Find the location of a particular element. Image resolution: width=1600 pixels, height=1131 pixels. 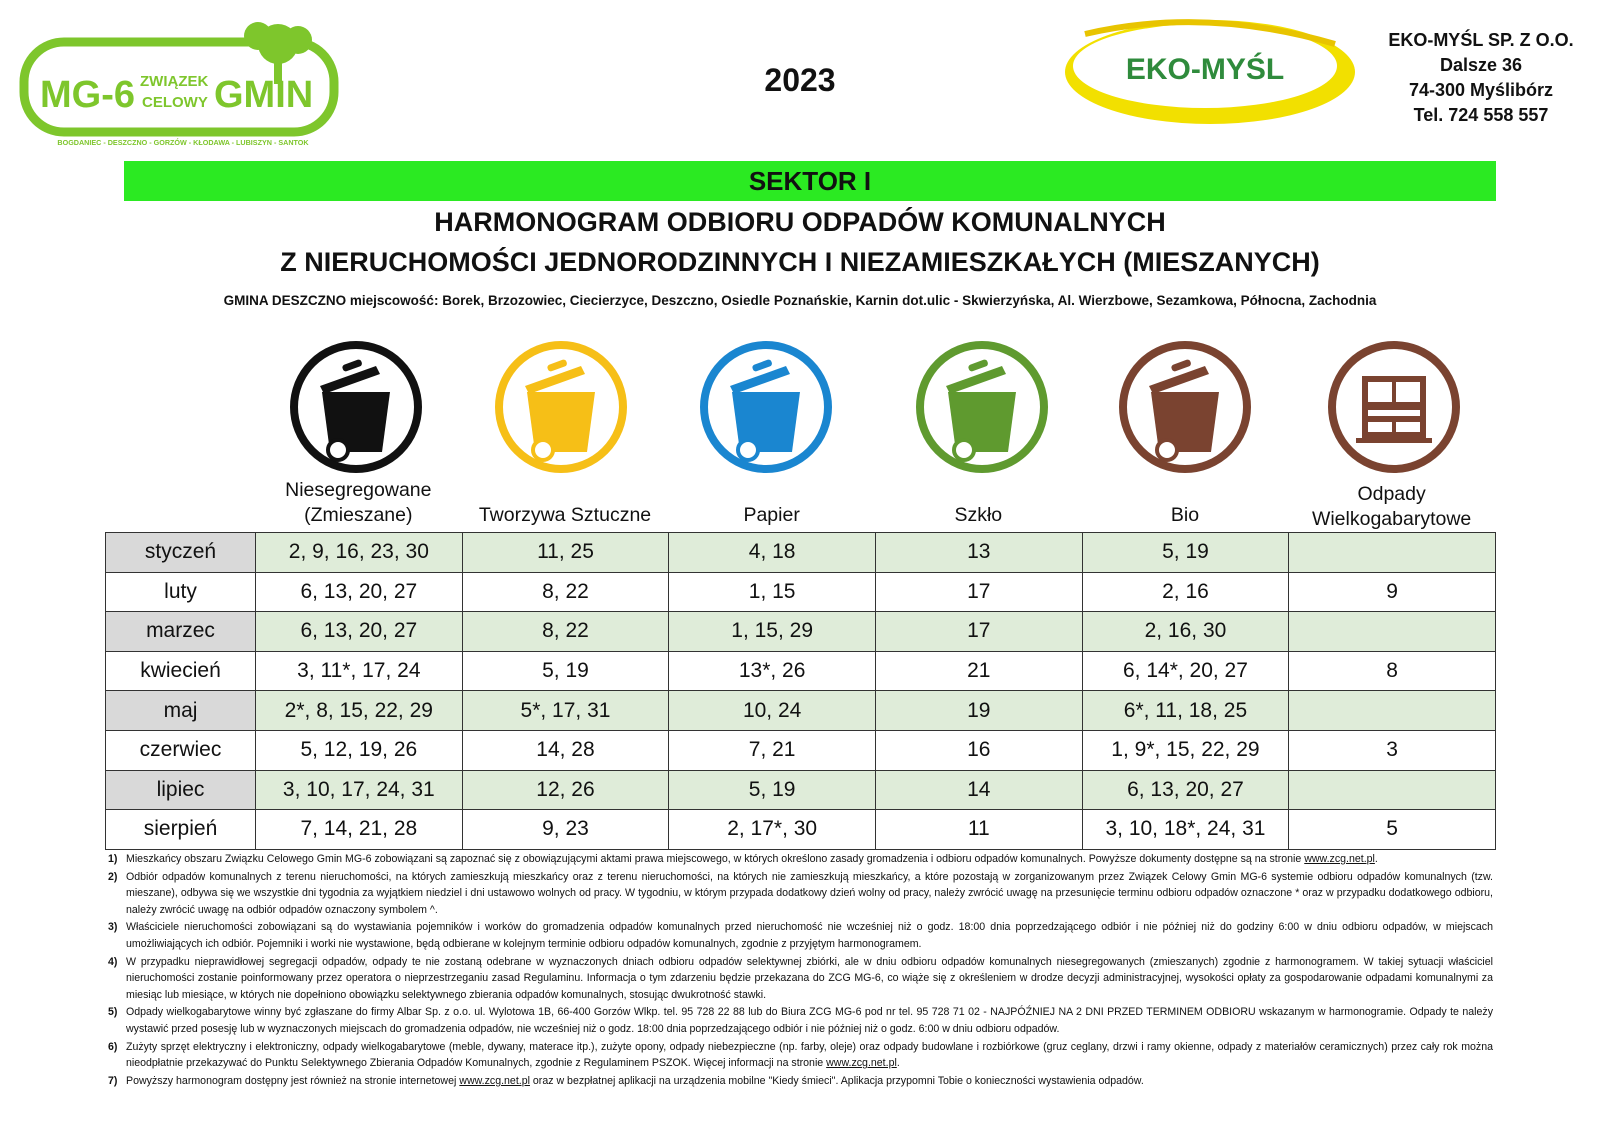

column-header-line2: Wielkogabarytowe is located at coordinates (1391, 519).